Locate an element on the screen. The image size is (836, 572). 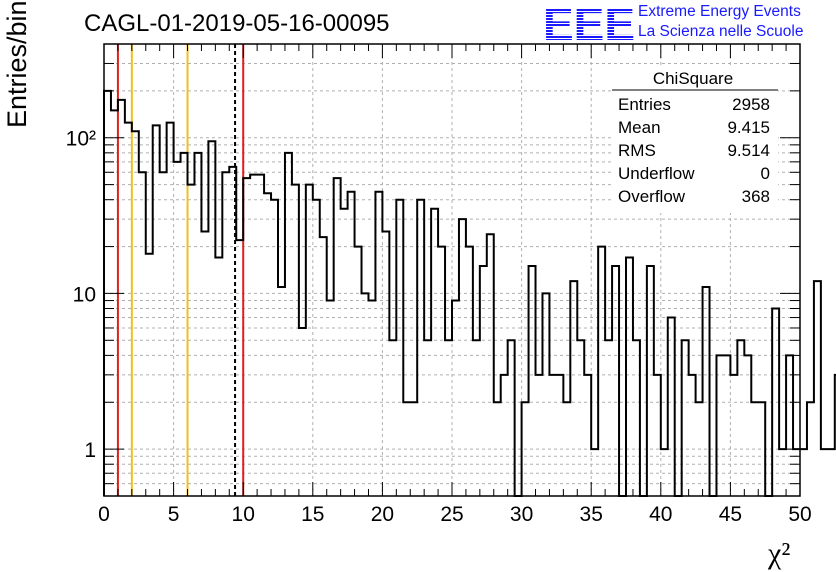
stats-row-value: 2958 is located at coordinates (751, 104).